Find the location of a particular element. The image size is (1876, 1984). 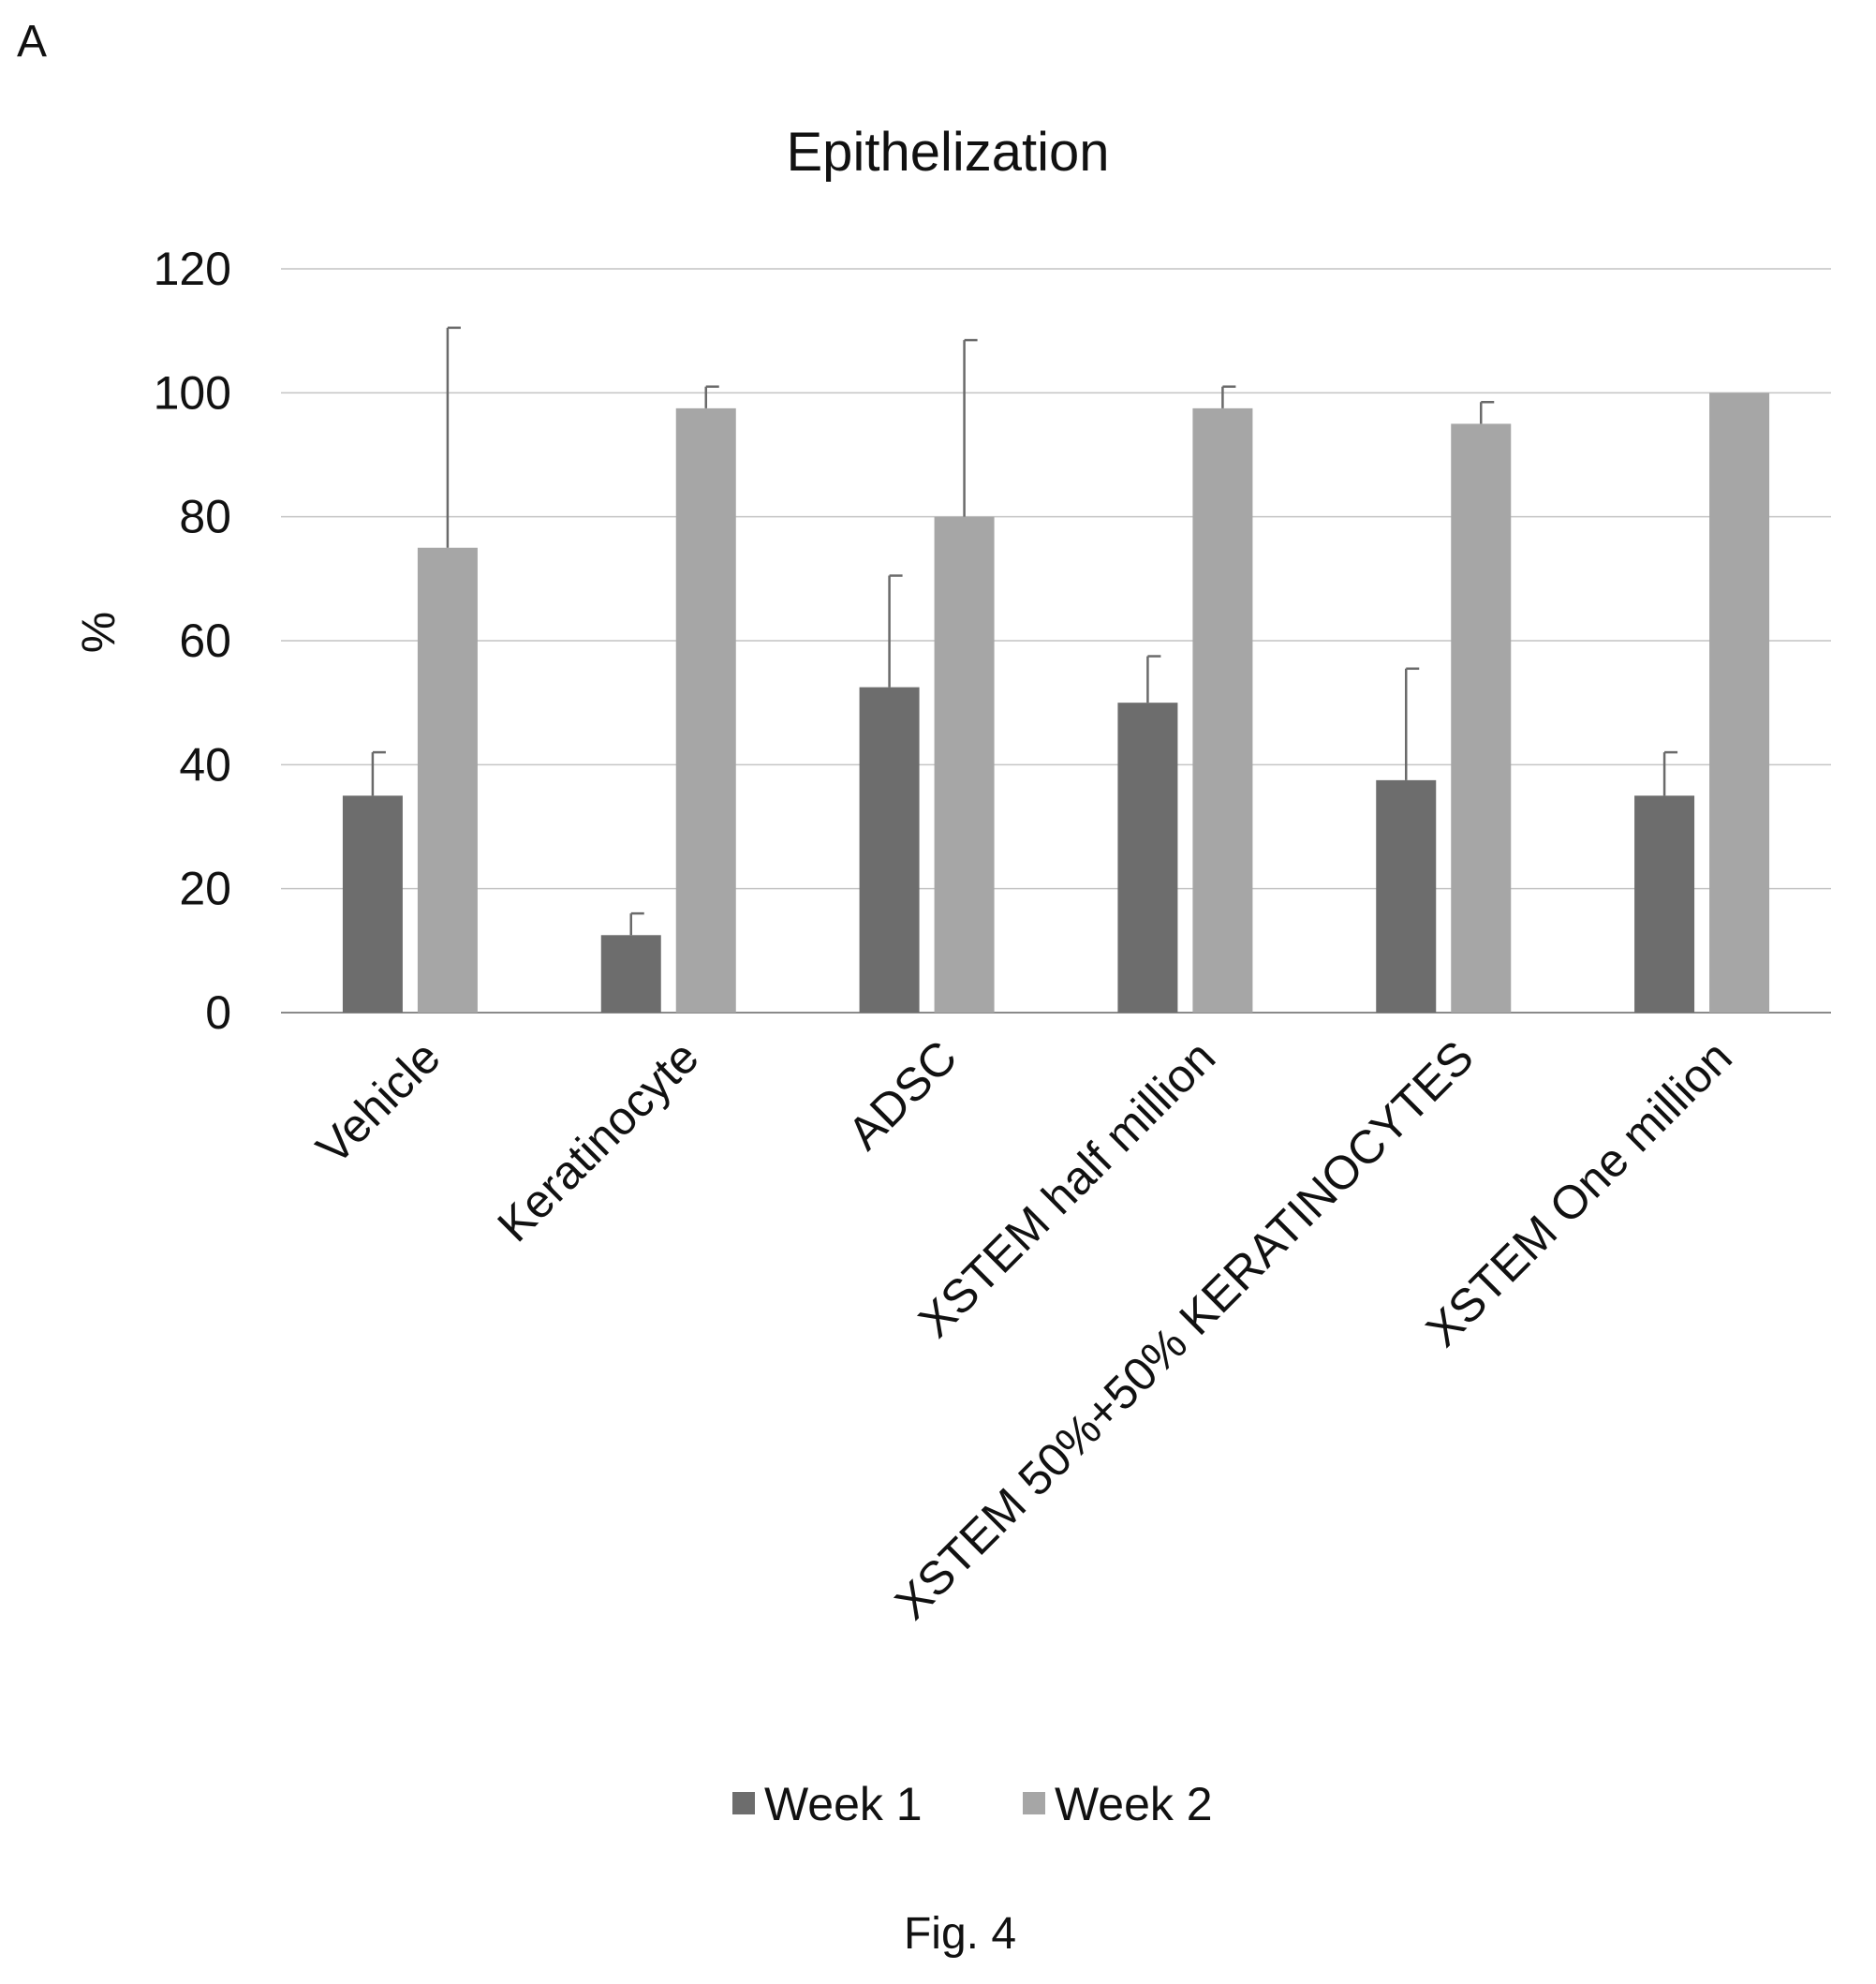

y-axis-ticks: 0 20 40 60 80 100 120 is located at coordinates (192, 641).